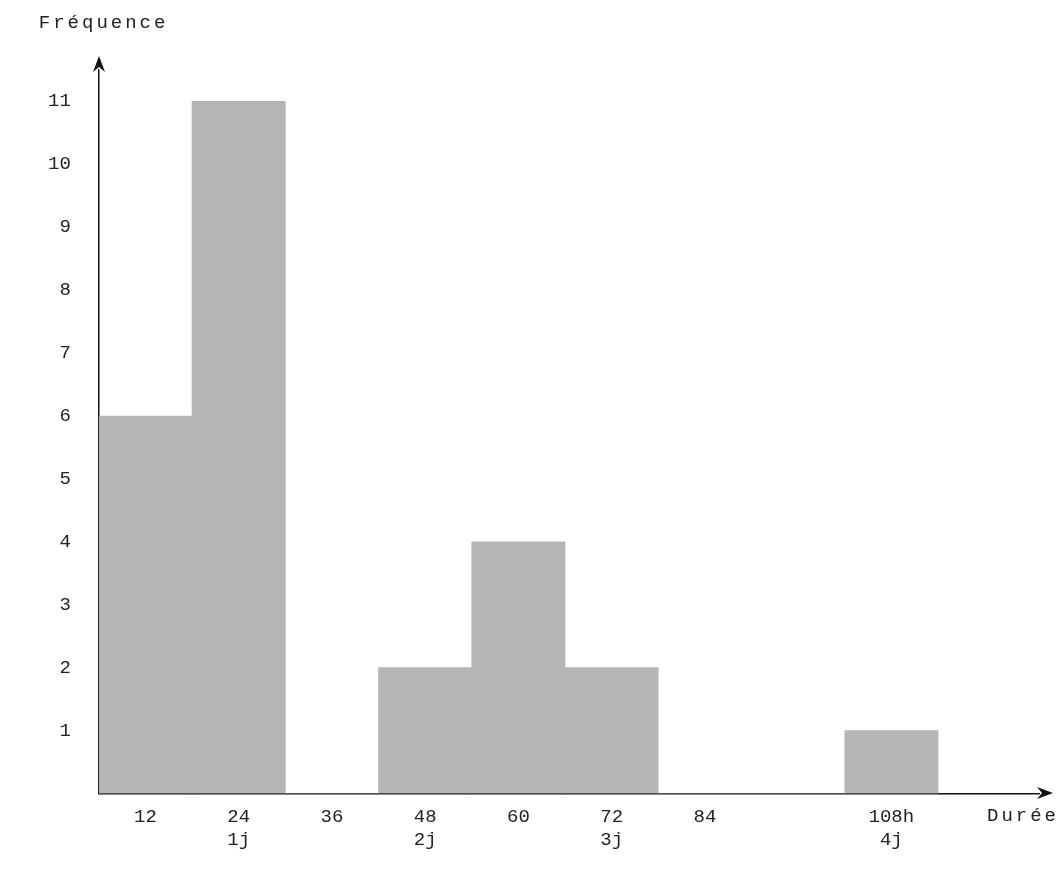  What do you see at coordinates (65, 604) in the screenshot?
I see `y-tick-label: 3` at bounding box center [65, 604].